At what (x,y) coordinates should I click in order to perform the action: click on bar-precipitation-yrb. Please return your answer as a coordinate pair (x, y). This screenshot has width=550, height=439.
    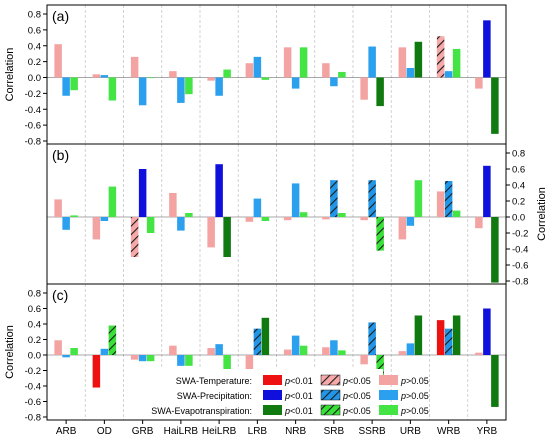
    Looking at the image, I should click on (487, 331).